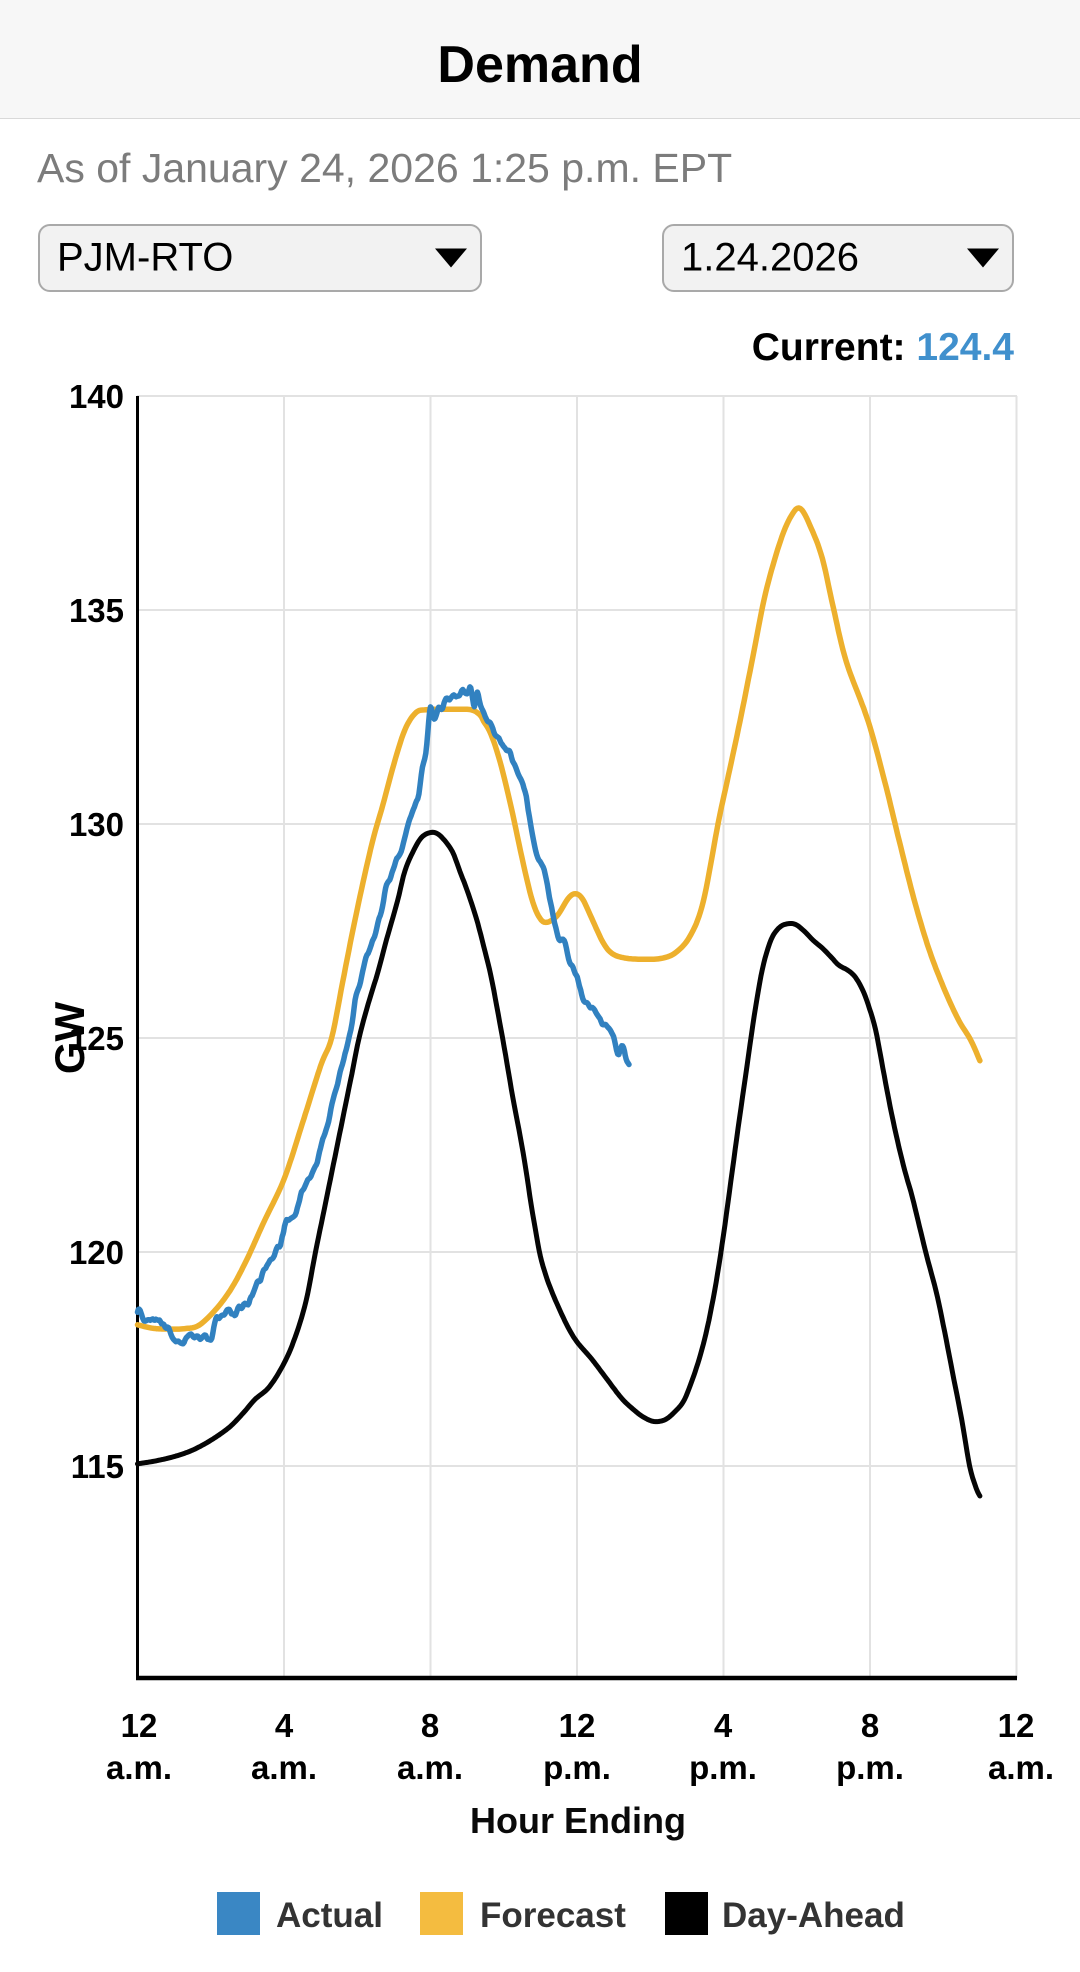 Image resolution: width=1080 pixels, height=1972 pixels. I want to click on svg-text: Actual, so click(329, 1915).